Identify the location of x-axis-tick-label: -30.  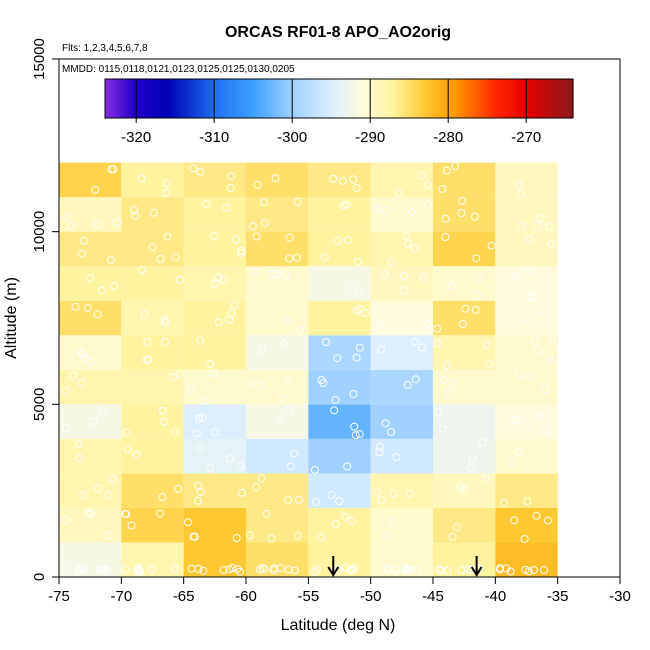
(620, 596).